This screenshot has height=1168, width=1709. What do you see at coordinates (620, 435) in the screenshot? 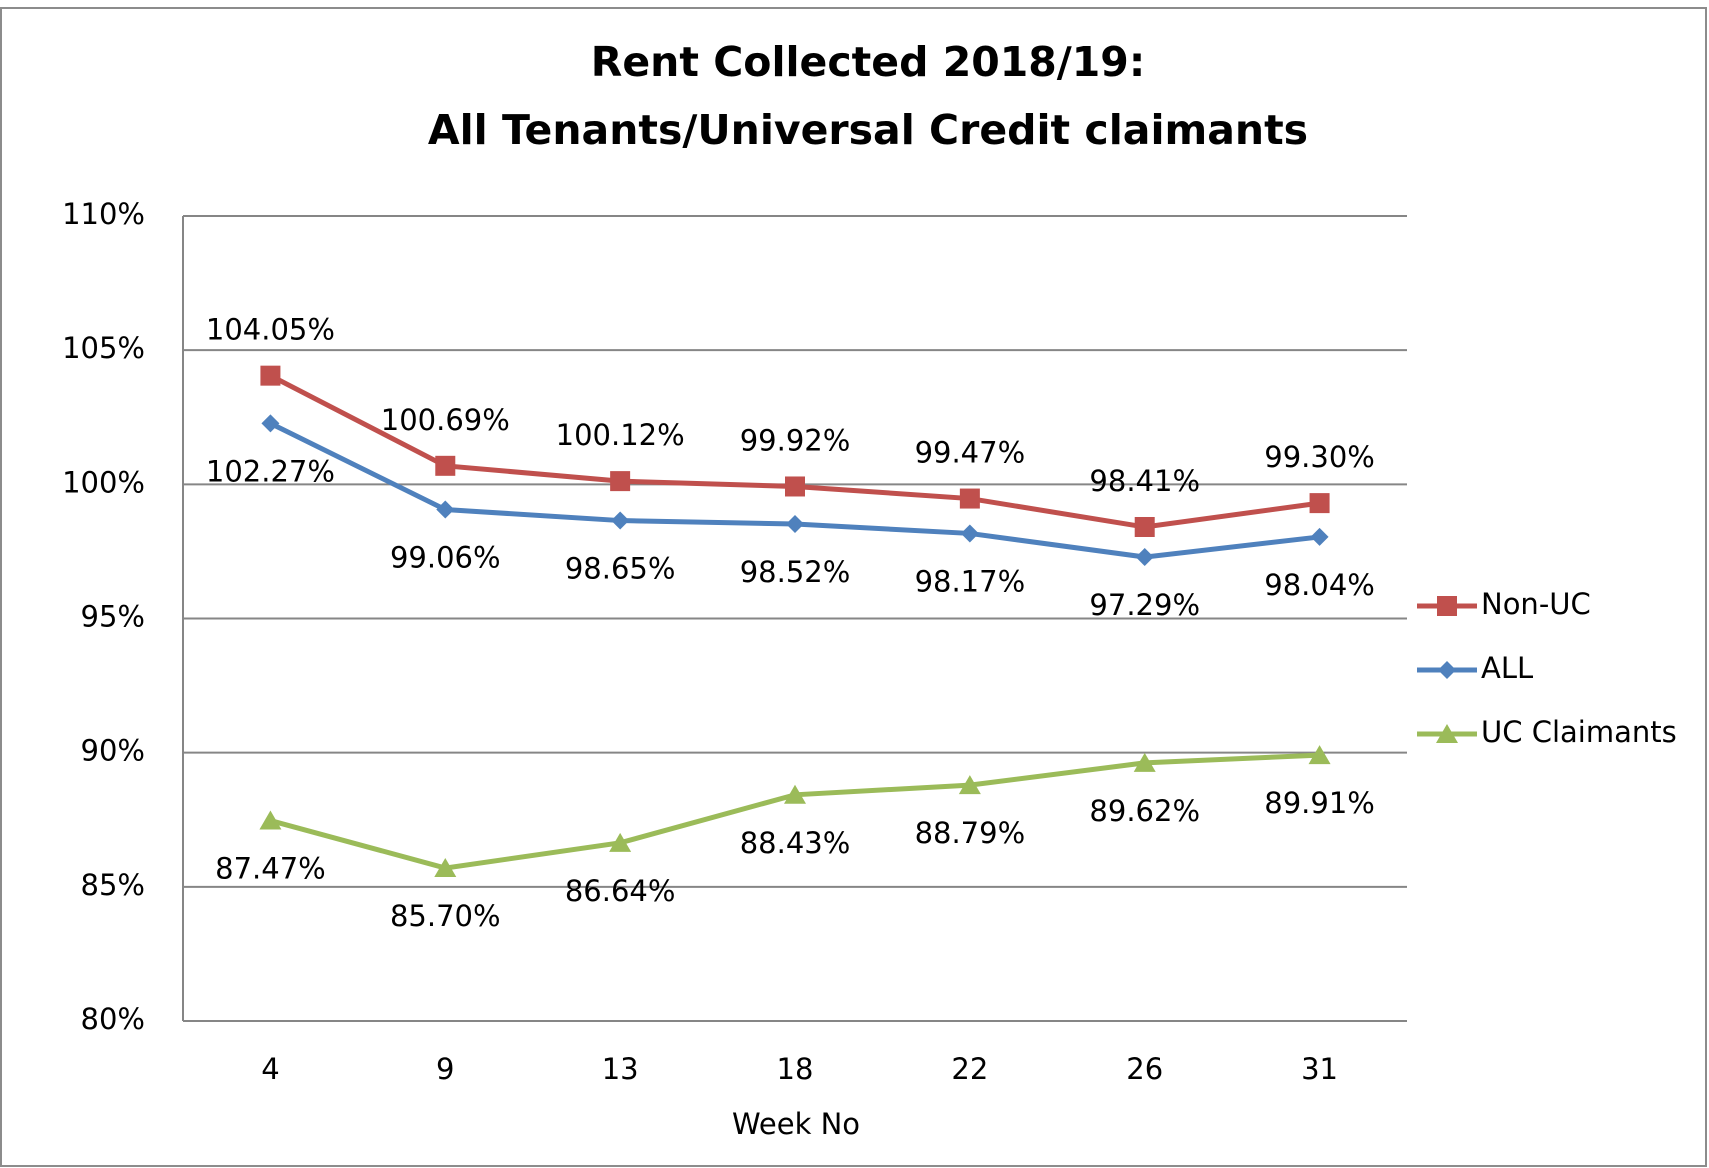
I see `data-label: 100.12%` at bounding box center [620, 435].